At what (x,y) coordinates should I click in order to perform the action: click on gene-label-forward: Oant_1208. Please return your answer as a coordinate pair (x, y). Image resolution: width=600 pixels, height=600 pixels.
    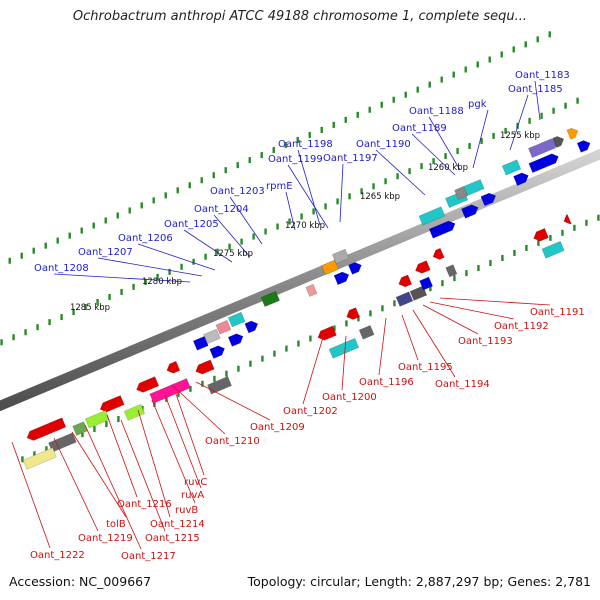
    Looking at the image, I should click on (61, 268).